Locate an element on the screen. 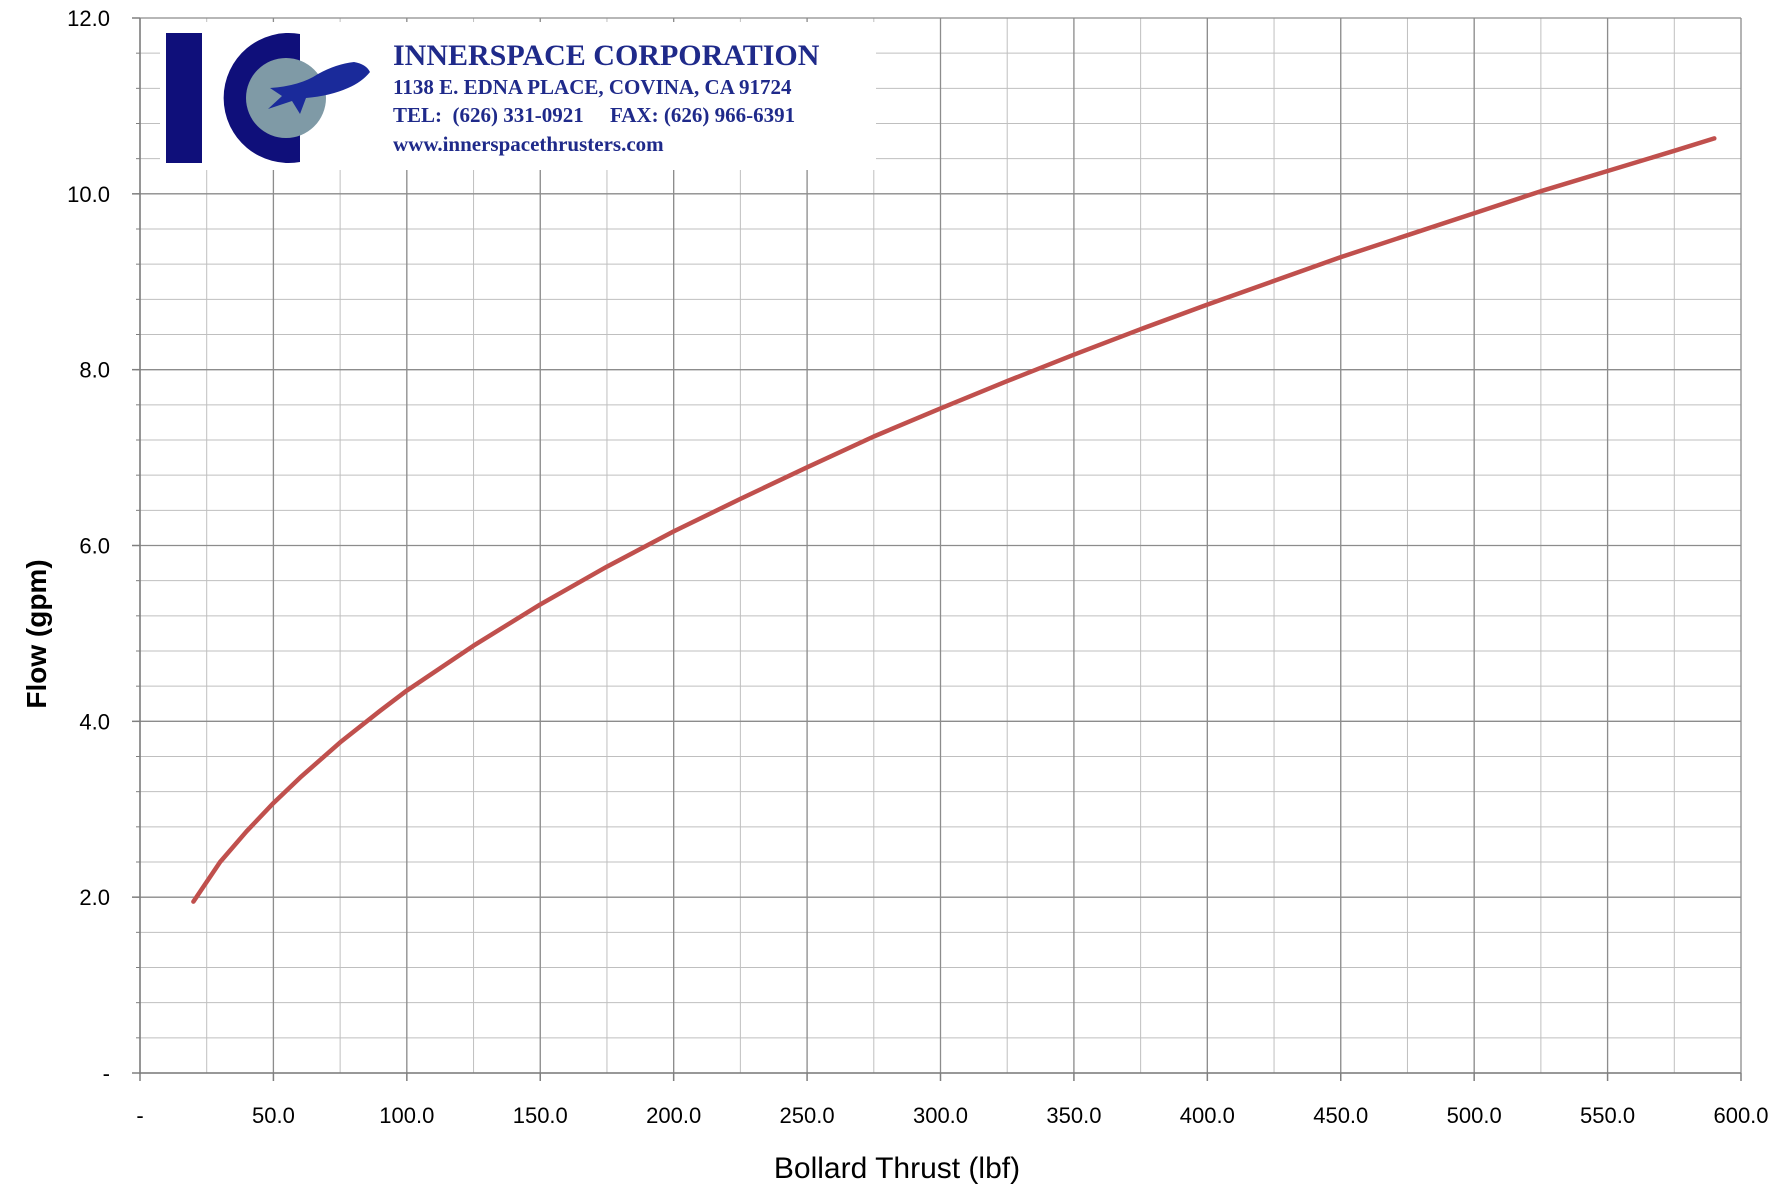  logo-emblem is located at coordinates (268, 98).